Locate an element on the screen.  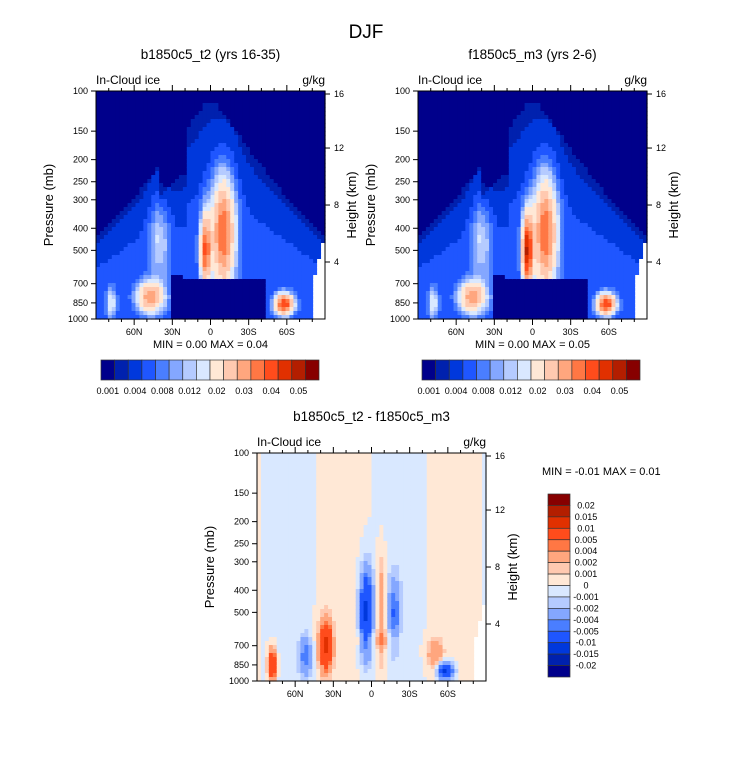
y-tick-label: 200 is located at coordinates (80, 160).